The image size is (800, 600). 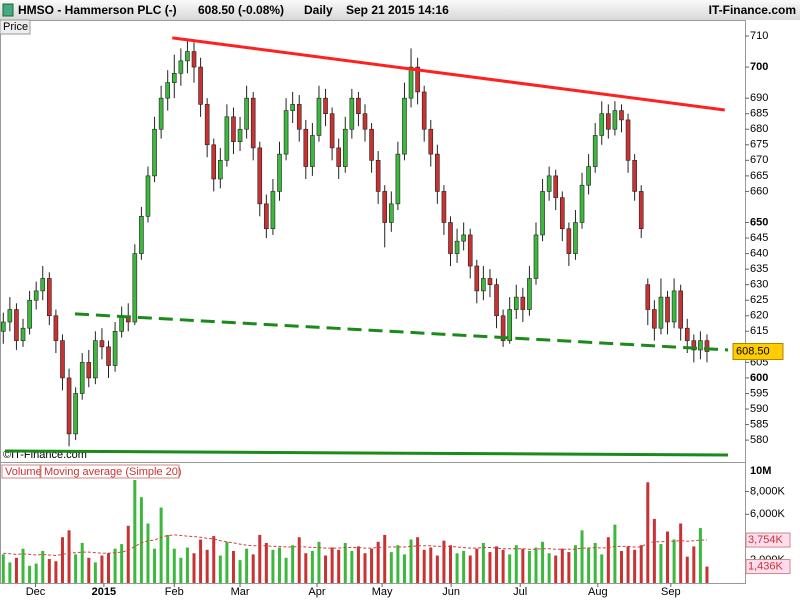 I want to click on x-tick-label: Aug, so click(x=598, y=592).